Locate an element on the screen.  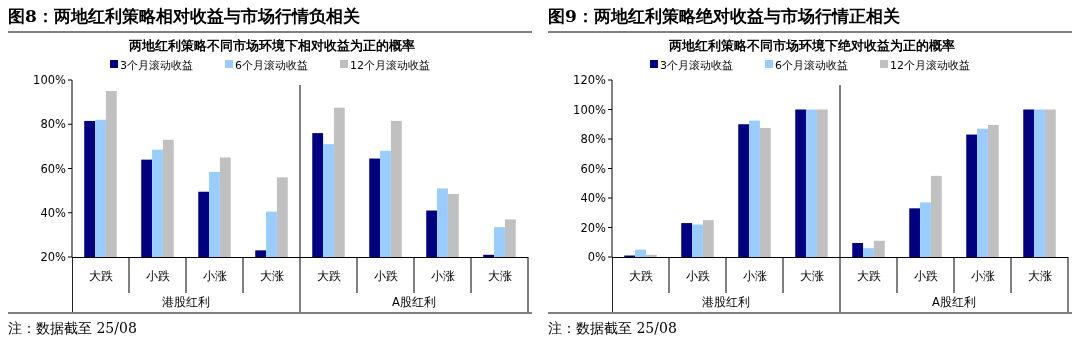
chart-subtitle: 两地红利策略不同市场环境下相对收益为正的概率 is located at coordinates (271, 45).